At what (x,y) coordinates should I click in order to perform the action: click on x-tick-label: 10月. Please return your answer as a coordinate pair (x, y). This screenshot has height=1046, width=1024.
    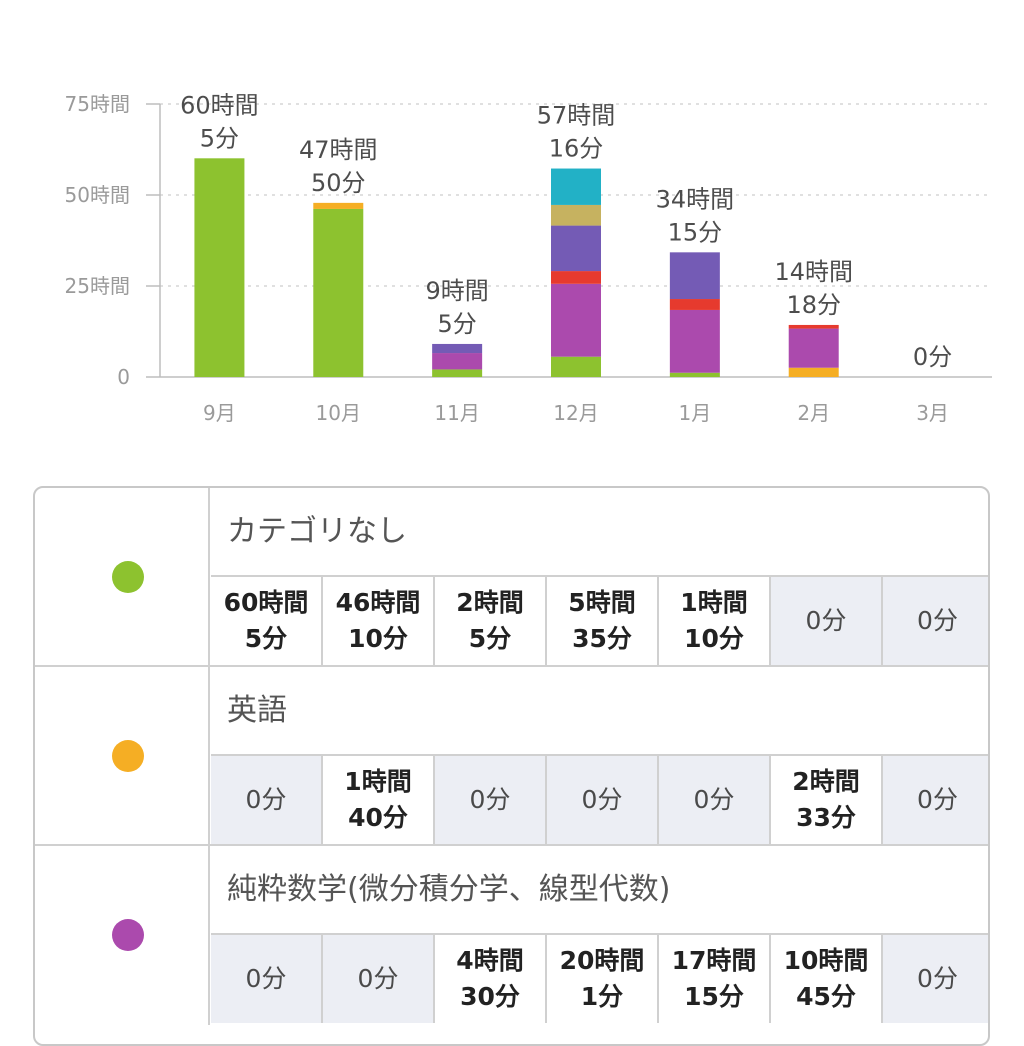
    Looking at the image, I should click on (338, 413).